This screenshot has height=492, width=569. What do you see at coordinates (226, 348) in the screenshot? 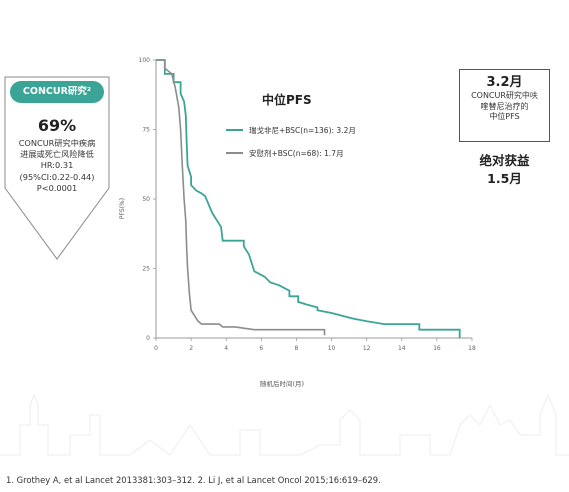
I see `x-tick-label: 4` at bounding box center [226, 348].